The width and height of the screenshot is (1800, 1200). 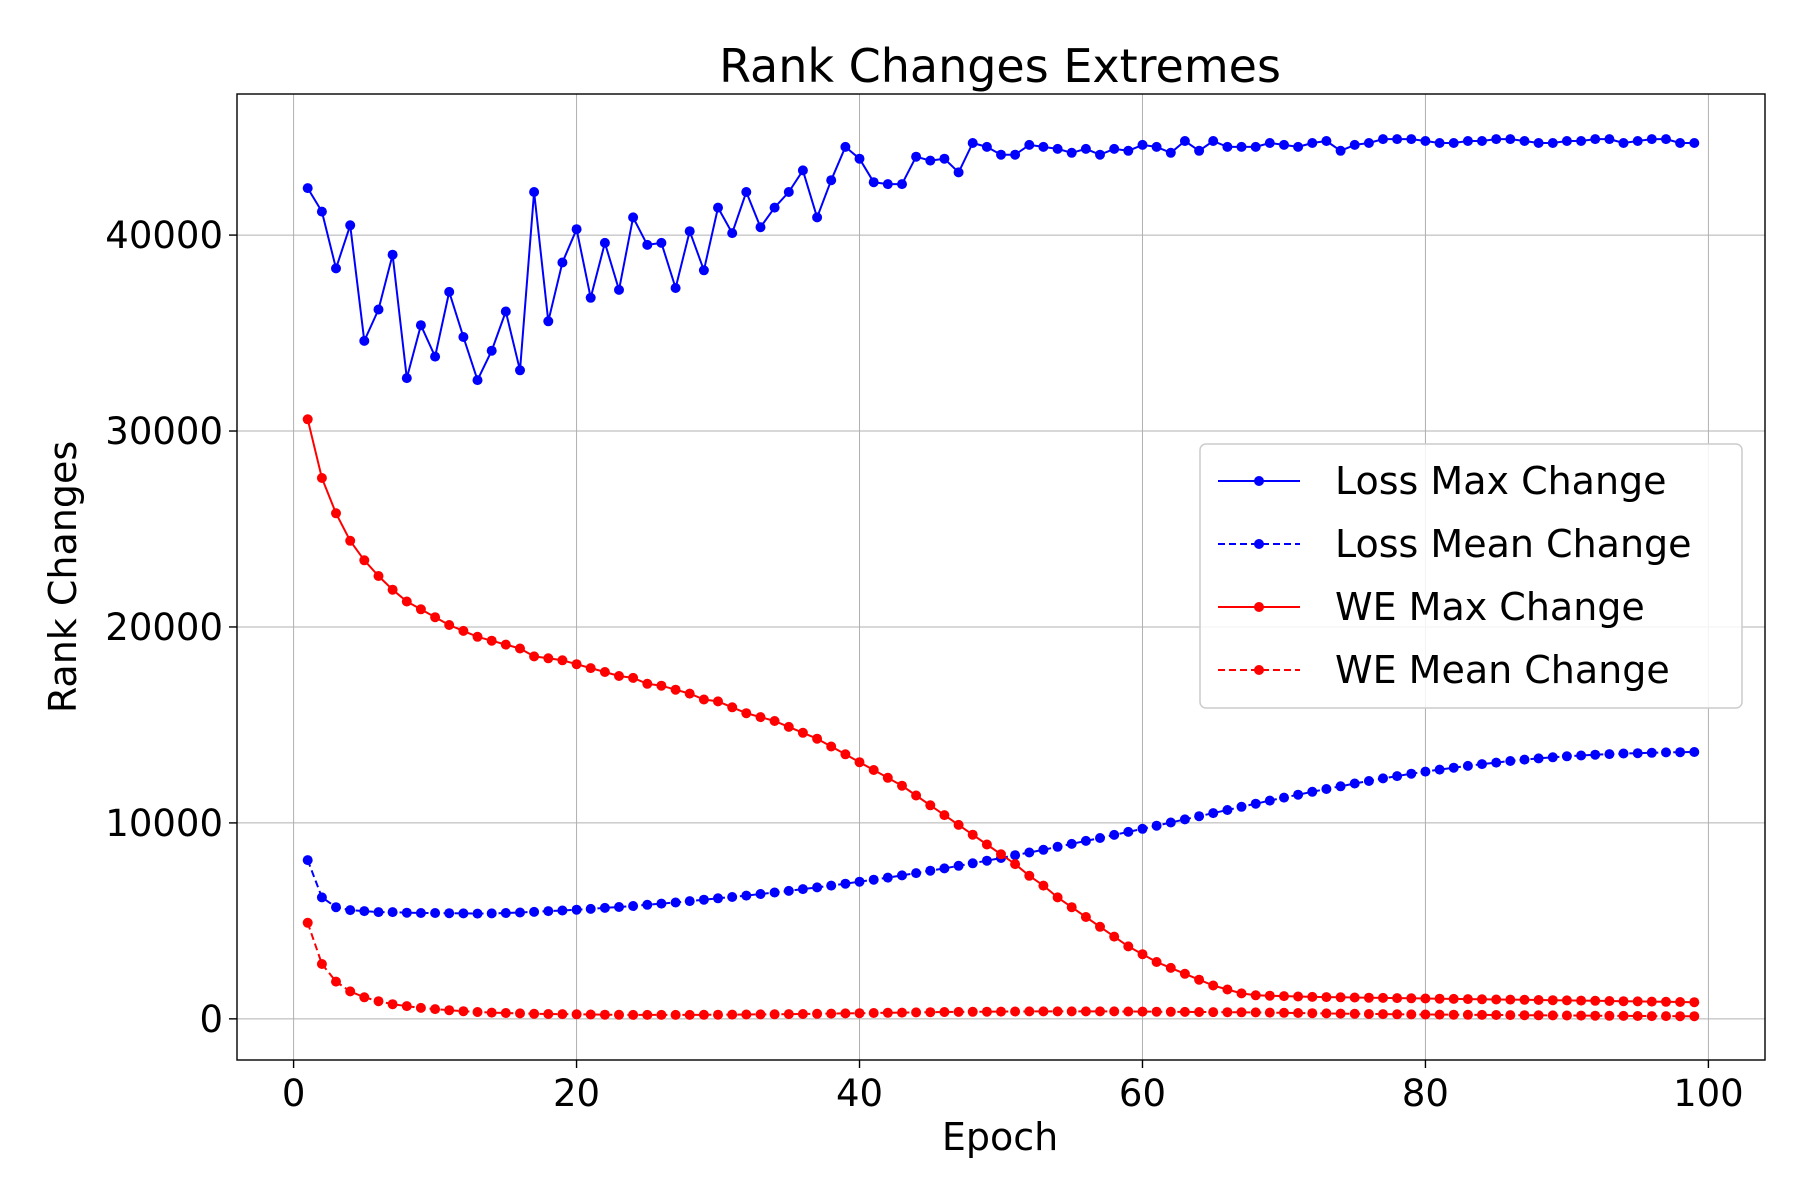 What do you see at coordinates (1431, 607) in the screenshot?
I see `legend-item-we-max-change: WE Max Change` at bounding box center [1431, 607].